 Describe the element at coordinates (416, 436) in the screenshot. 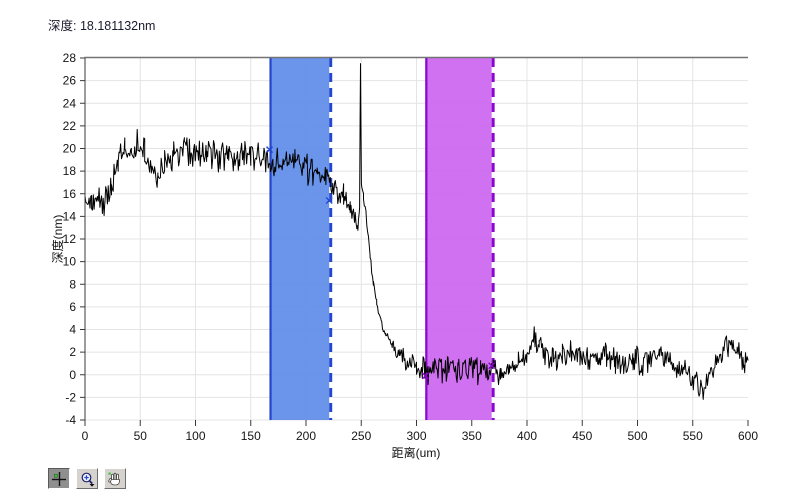

I see `x-tick-label: 300` at that location.